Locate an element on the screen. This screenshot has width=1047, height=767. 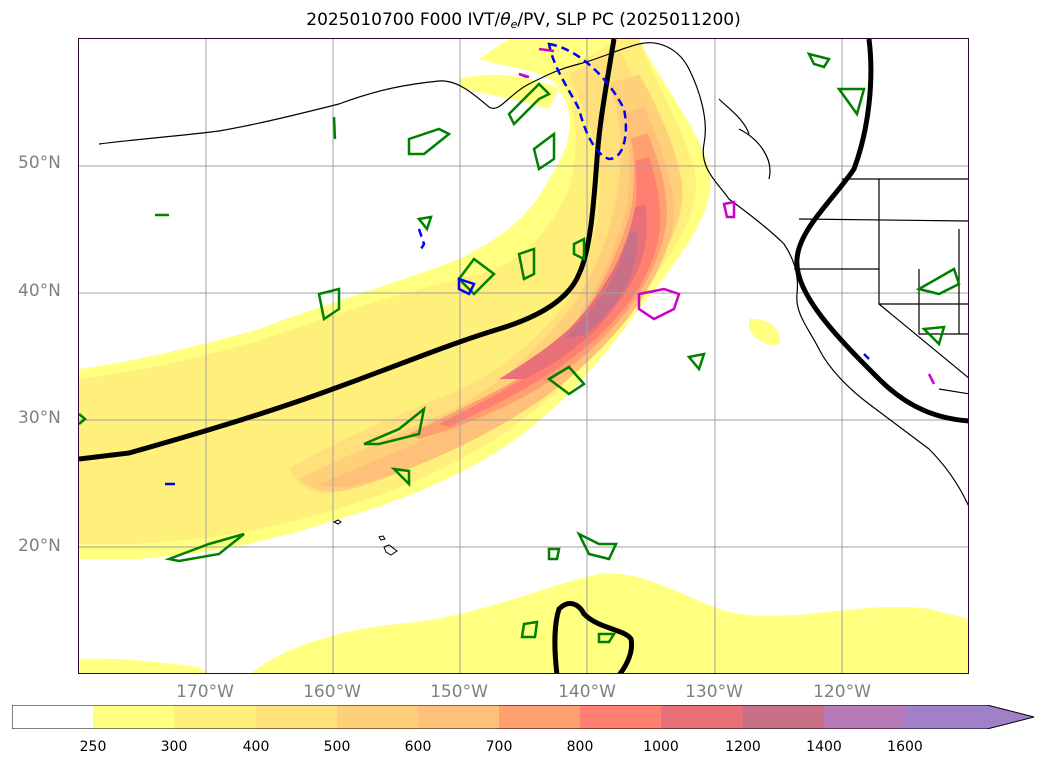
islands is located at coordinates (365, 537).